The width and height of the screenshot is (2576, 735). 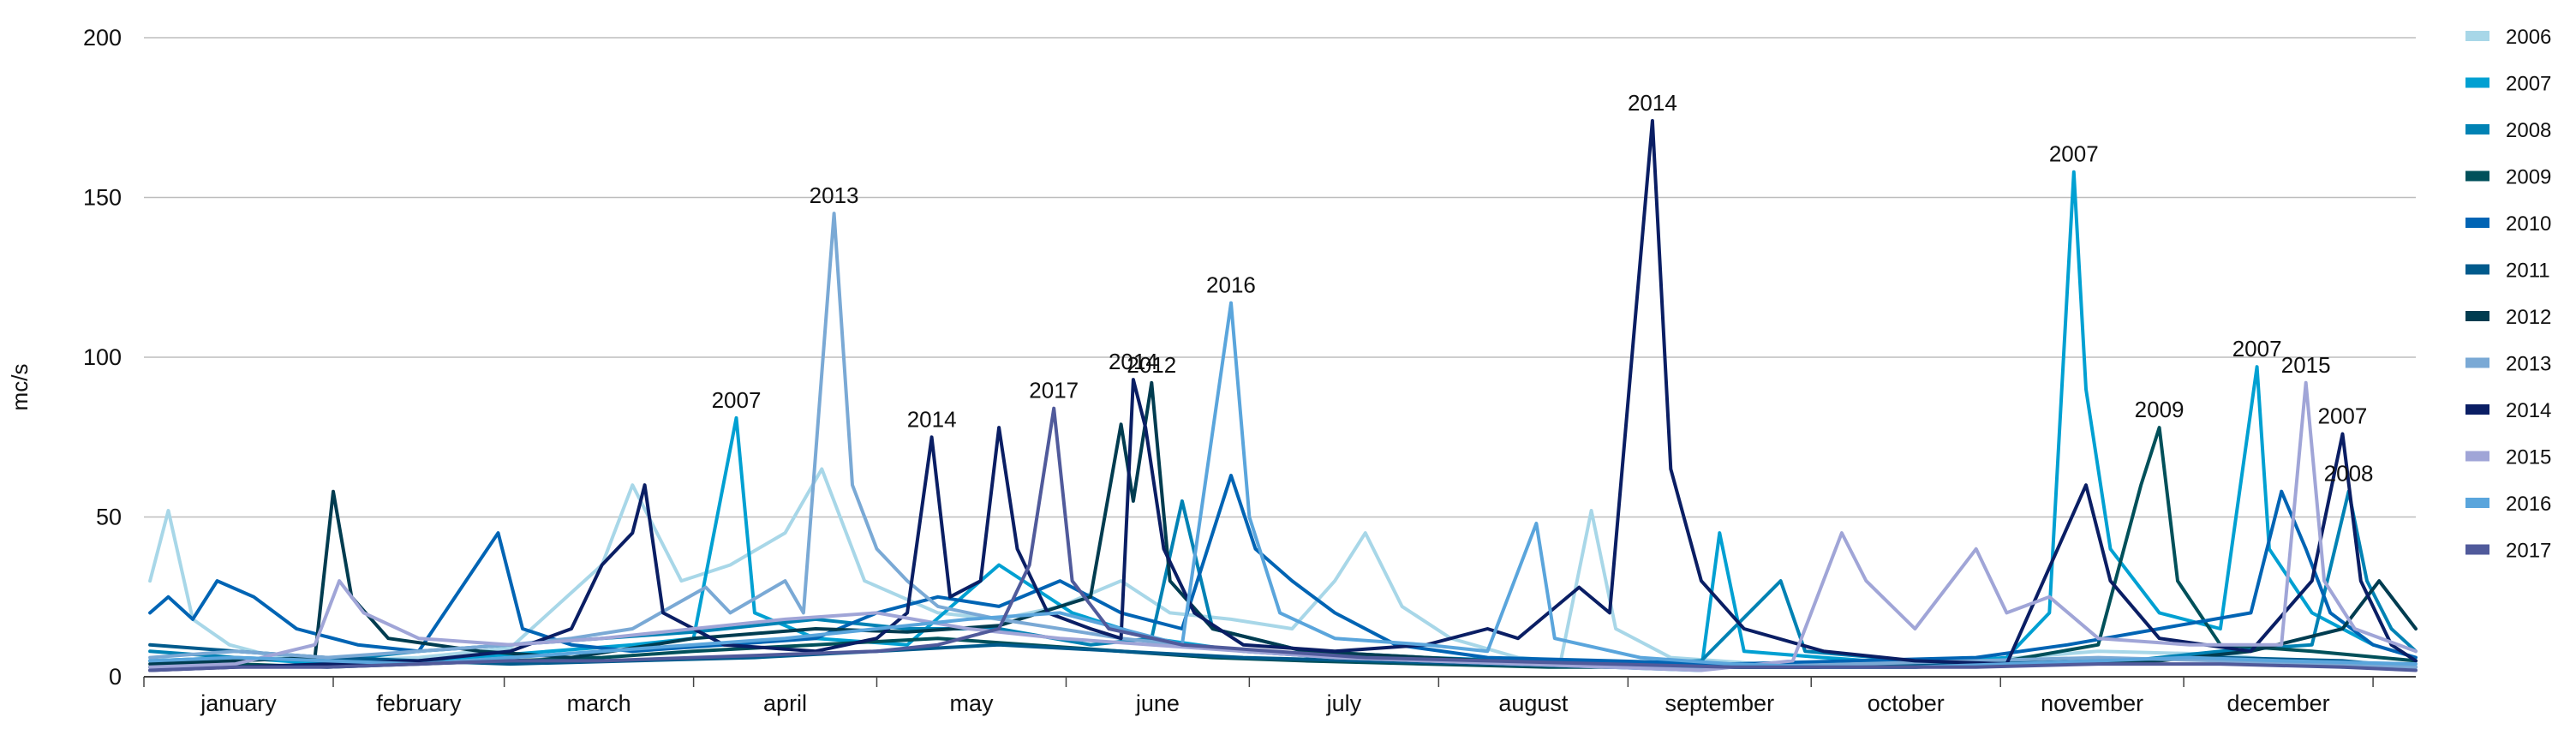 What do you see at coordinates (2528, 271) in the screenshot?
I see `legend-label: 2011` at bounding box center [2528, 271].